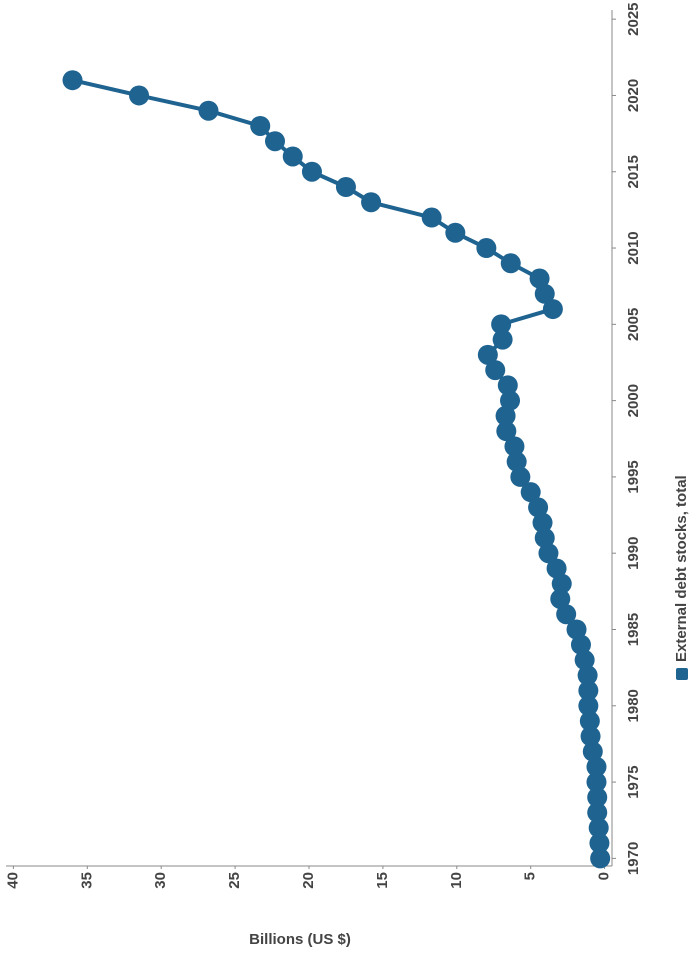 This screenshot has width=696, height=968. Describe the element at coordinates (300, 939) in the screenshot. I see `y-axis-title: Billions (US $)` at that location.